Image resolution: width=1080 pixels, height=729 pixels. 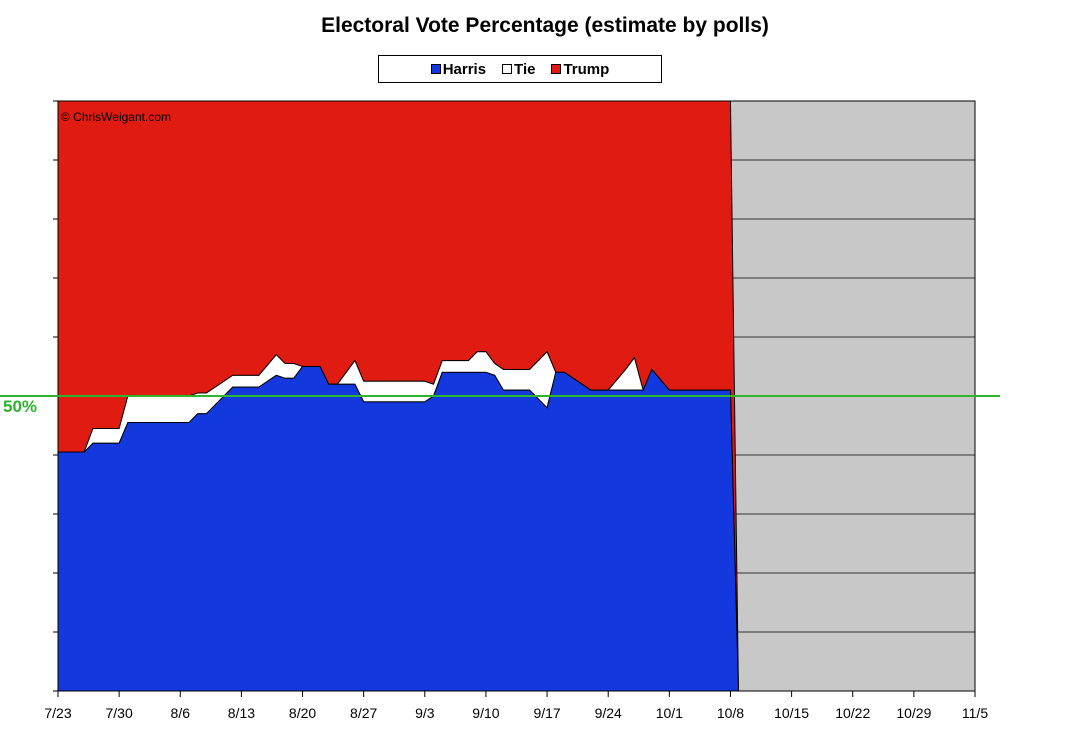 I want to click on copyright-text: © ChrisWeigant.com, so click(x=116, y=117).